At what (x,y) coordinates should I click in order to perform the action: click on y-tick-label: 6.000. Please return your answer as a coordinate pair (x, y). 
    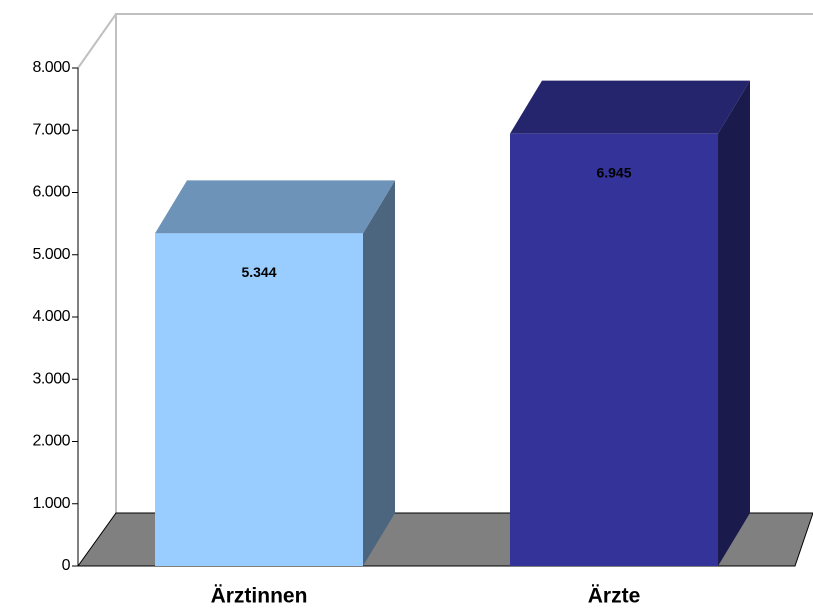
    Looking at the image, I should click on (51, 192).